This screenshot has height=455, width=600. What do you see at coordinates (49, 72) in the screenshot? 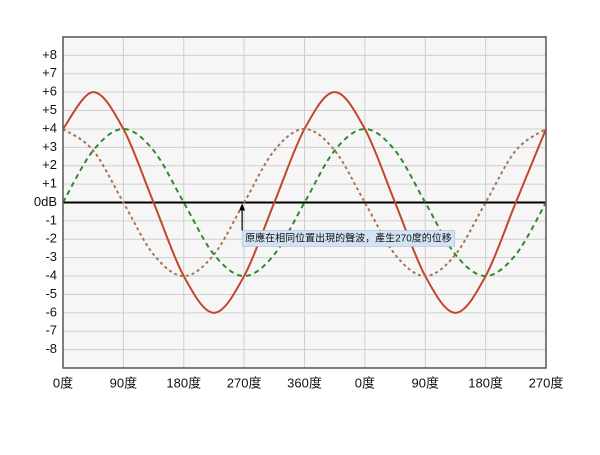
I see `y-tick-label: +7` at bounding box center [49, 72].